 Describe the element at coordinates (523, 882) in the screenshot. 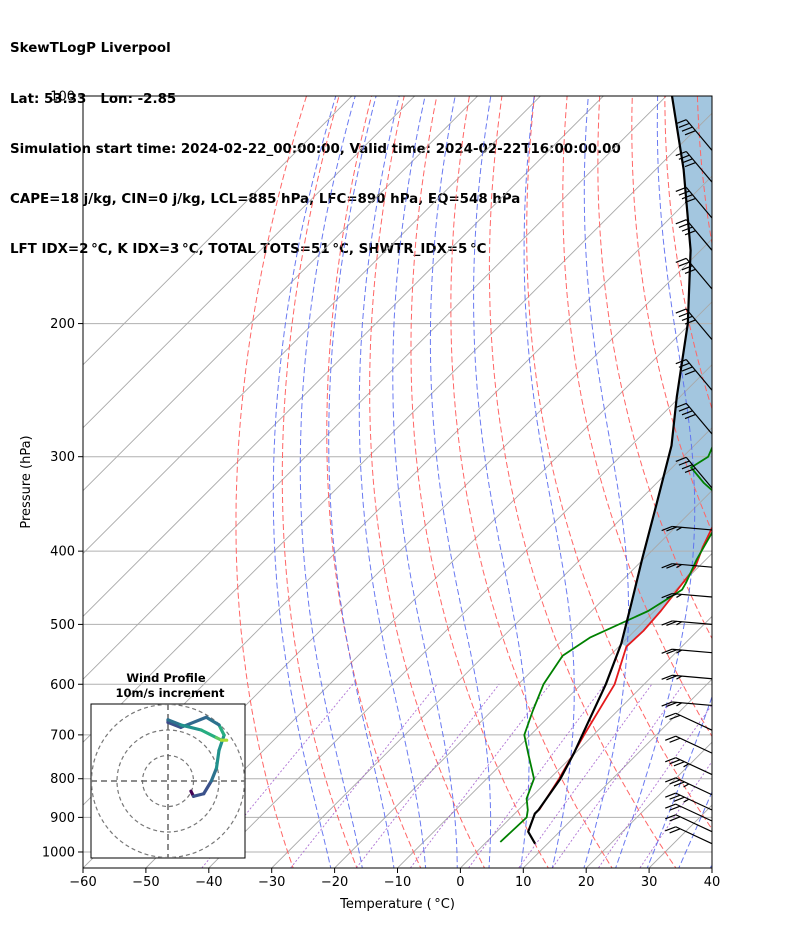

I see `x-tick-label: 10` at that location.